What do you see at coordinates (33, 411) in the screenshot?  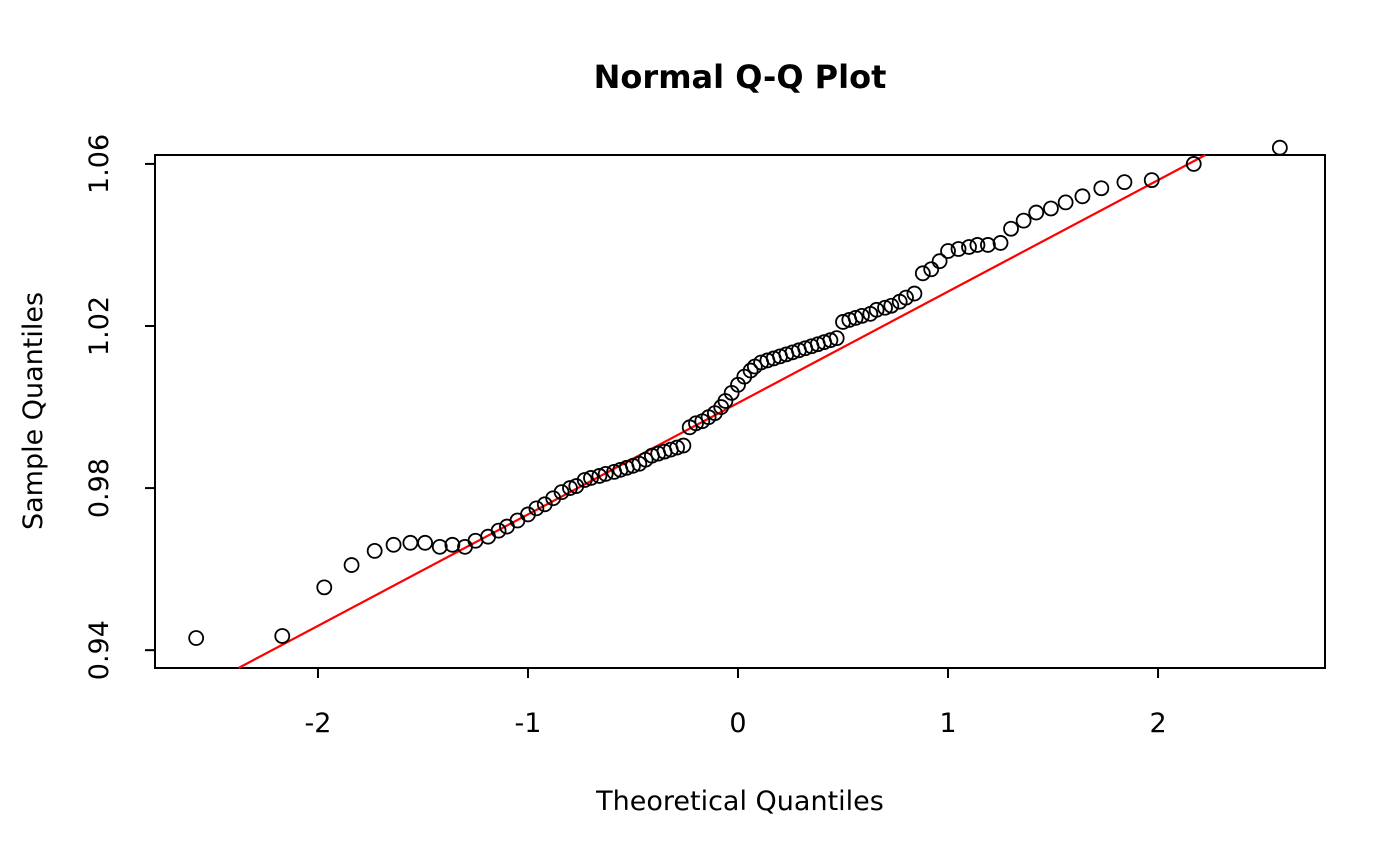 I see `y-axis-label: Sample Quantiles` at bounding box center [33, 411].